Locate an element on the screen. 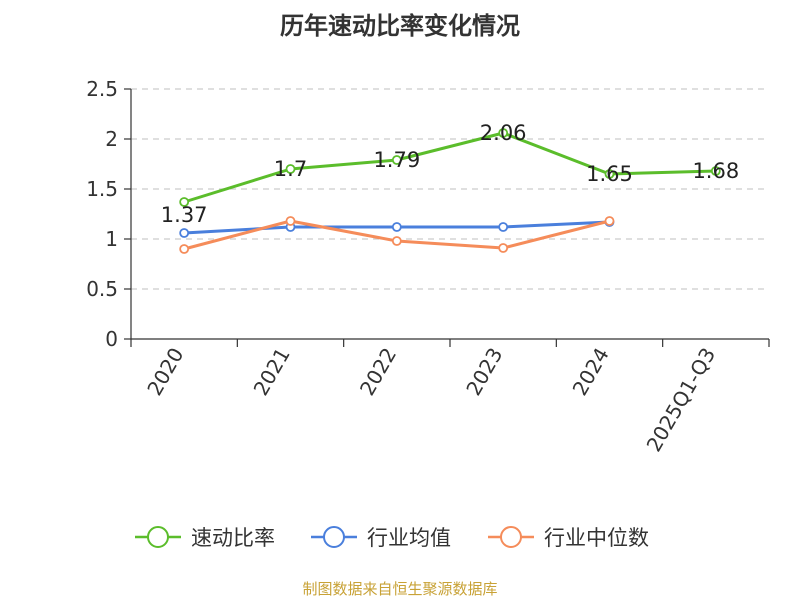  x-tick-label-5: 2025Q1-Q3 is located at coordinates (680, 400).